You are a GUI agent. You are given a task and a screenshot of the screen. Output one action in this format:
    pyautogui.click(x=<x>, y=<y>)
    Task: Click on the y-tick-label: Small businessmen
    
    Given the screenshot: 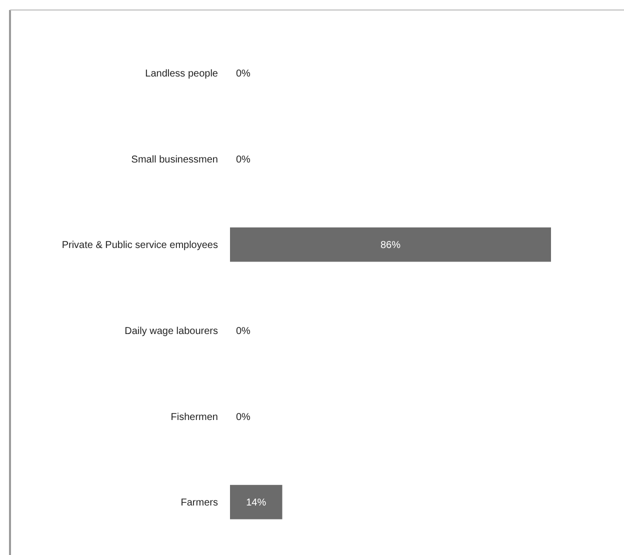 What is the action you would take?
    pyautogui.click(x=174, y=160)
    